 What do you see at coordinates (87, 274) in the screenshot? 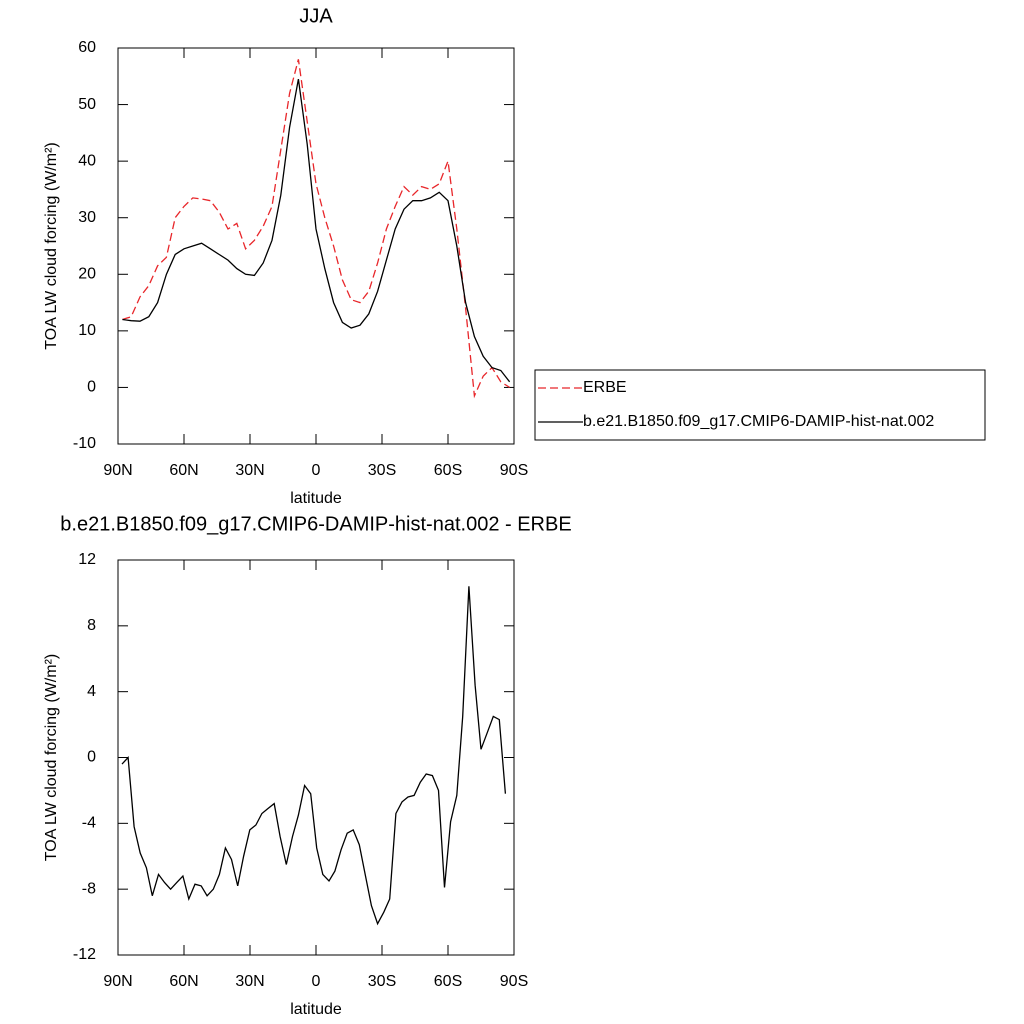
I see `y-tick-label: 20` at bounding box center [87, 274].